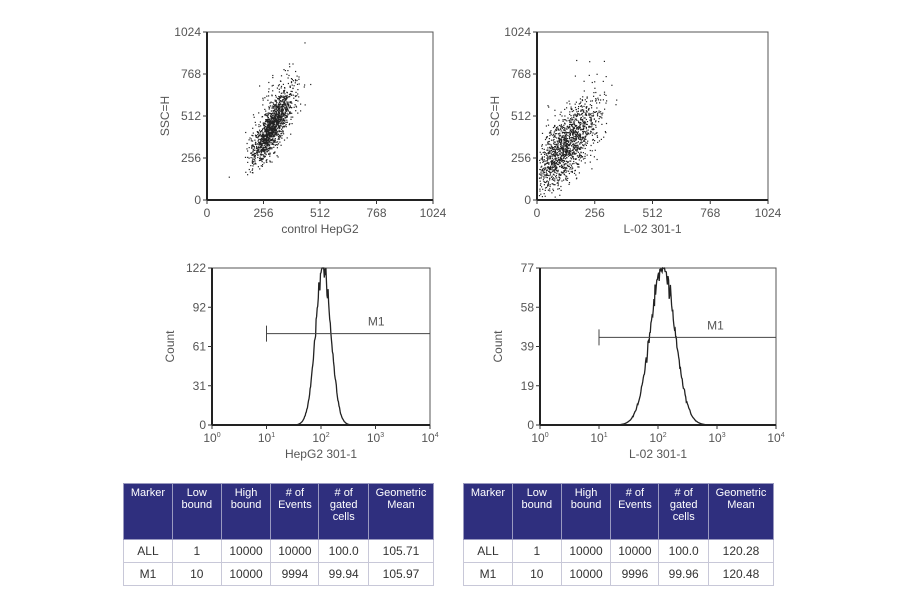  I want to click on x-axis-label: L-02 301-1, so click(658, 454).